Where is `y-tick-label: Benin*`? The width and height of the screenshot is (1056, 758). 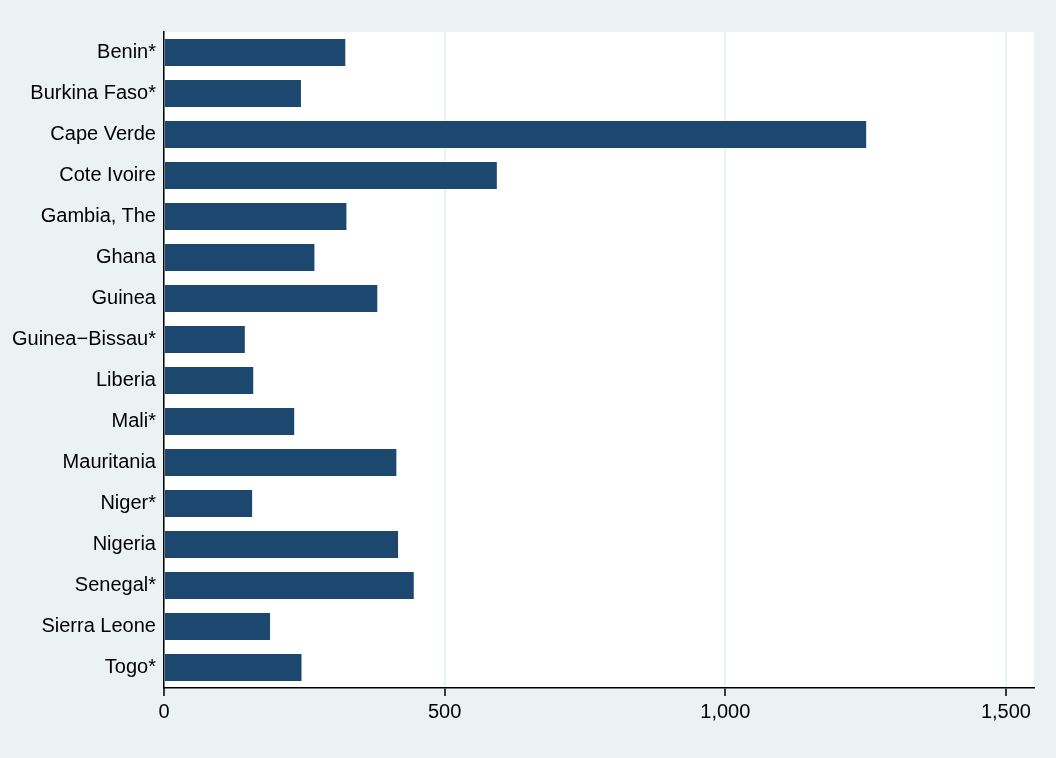
y-tick-label: Benin* is located at coordinates (127, 51).